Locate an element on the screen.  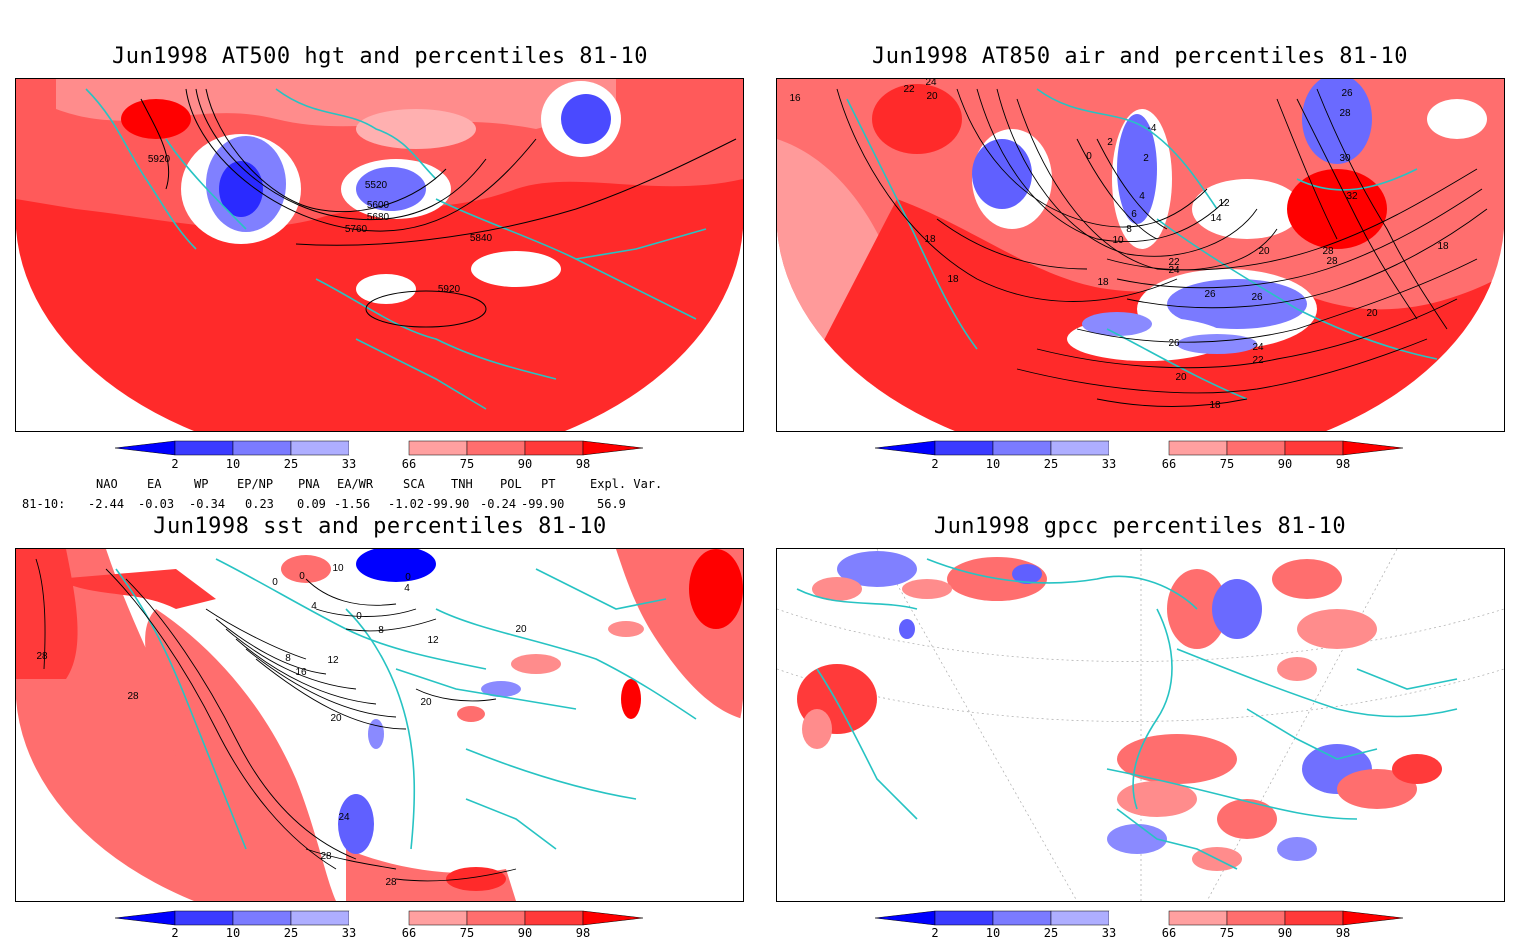
index-header: Expl. Var. is located at coordinates (626, 484).